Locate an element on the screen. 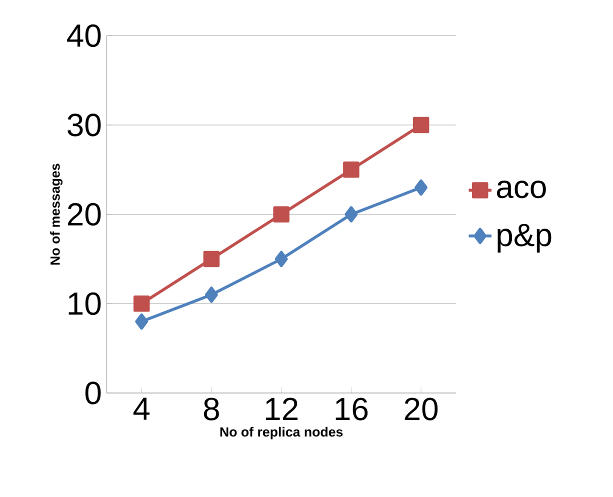  x-tick-label: 8 is located at coordinates (211, 409).